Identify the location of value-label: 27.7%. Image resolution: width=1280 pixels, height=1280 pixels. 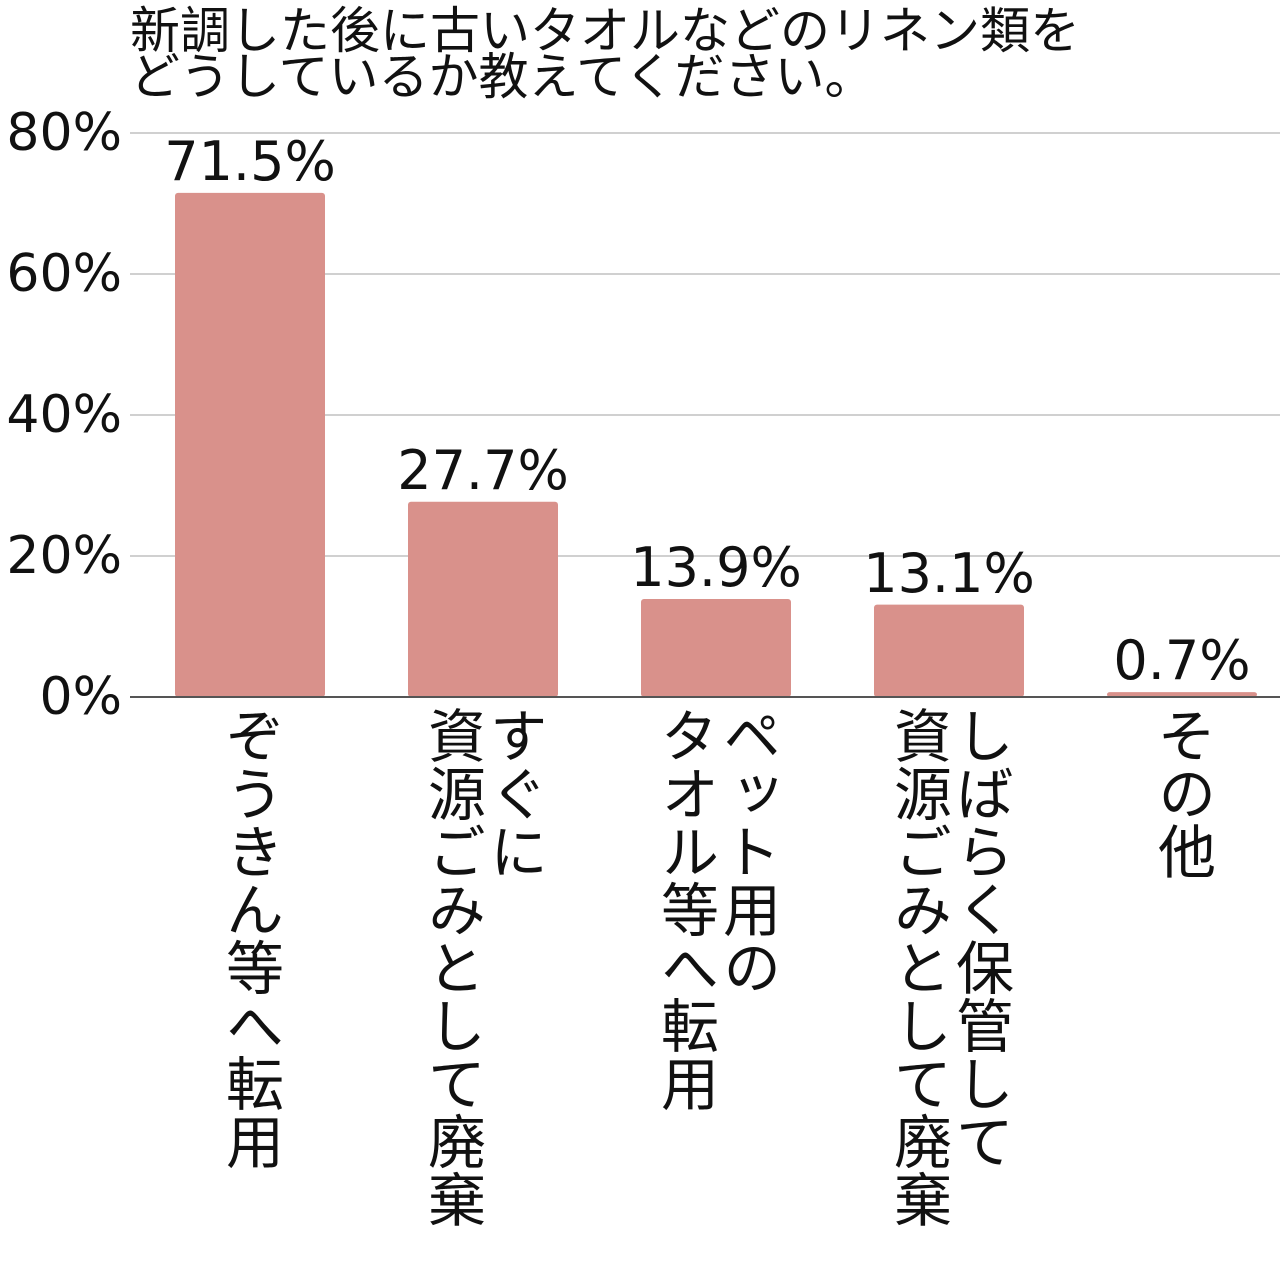
(483, 470).